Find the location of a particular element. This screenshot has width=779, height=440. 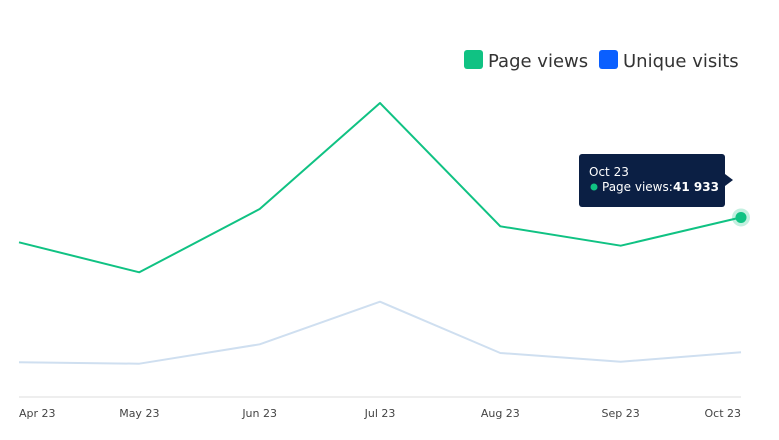

x-tick-label: Aug 23 is located at coordinates (500, 413).